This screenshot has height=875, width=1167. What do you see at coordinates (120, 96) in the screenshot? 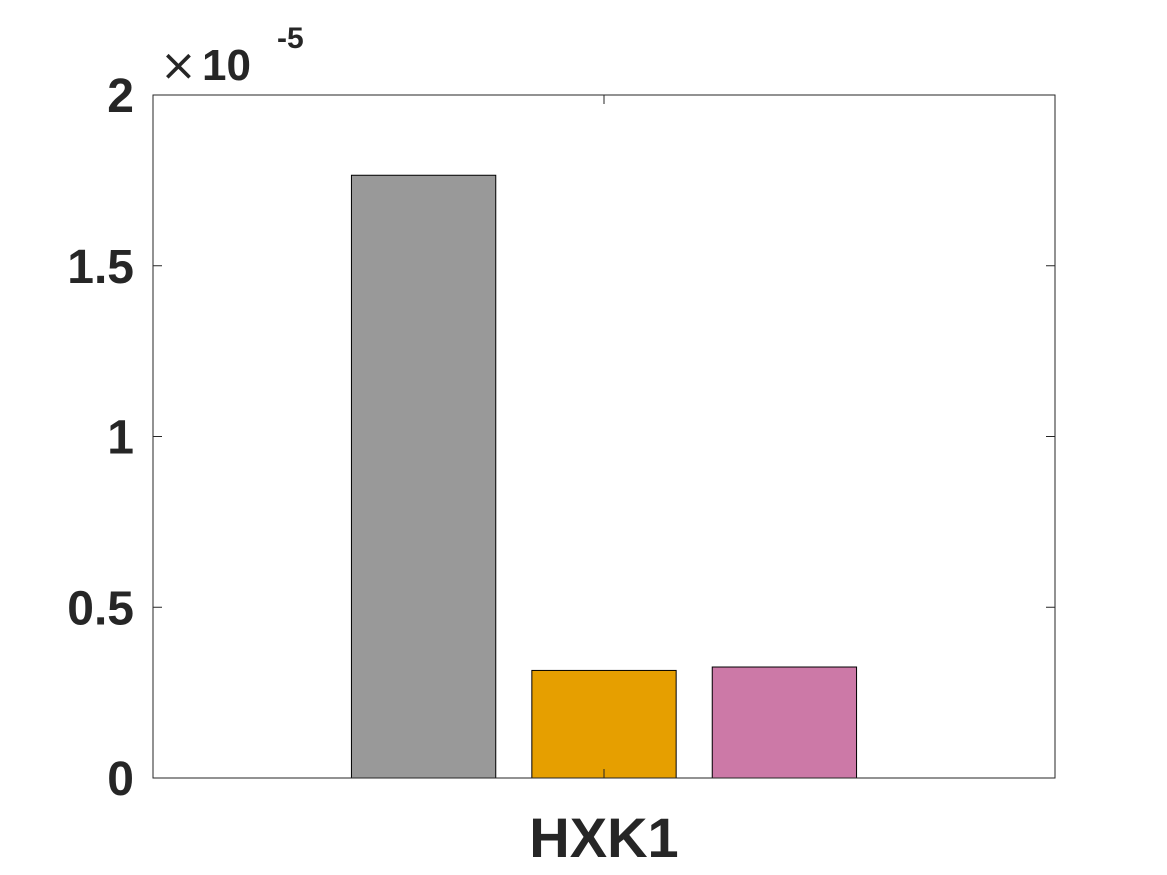
I see `y-tick-label: 2` at bounding box center [120, 96].